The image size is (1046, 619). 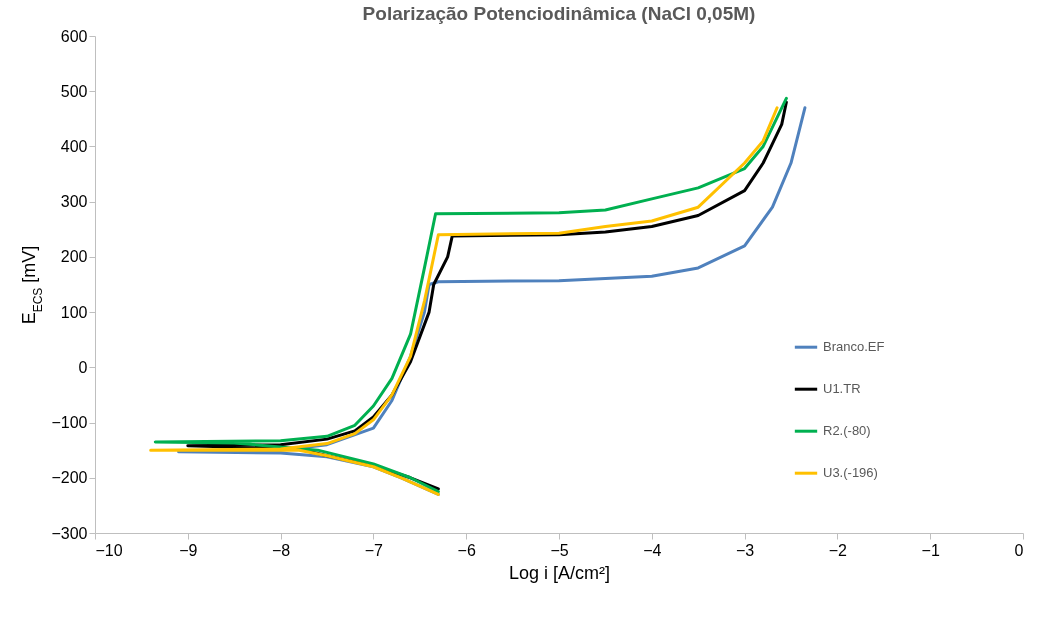 I want to click on legend-label: U1.TR, so click(x=842, y=389).